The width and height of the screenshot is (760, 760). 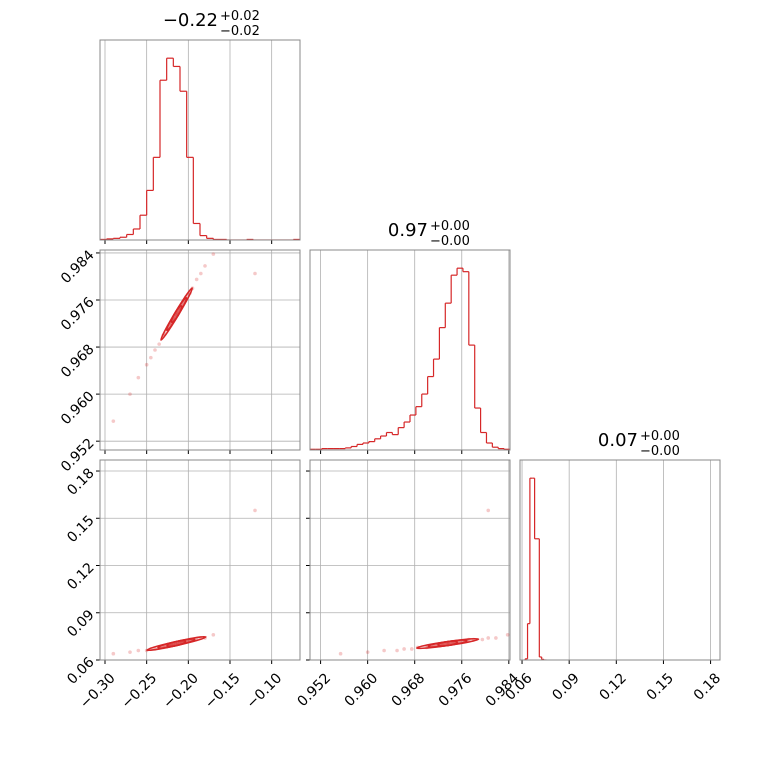 I want to click on panel-title: −0.22, so click(x=190, y=20).